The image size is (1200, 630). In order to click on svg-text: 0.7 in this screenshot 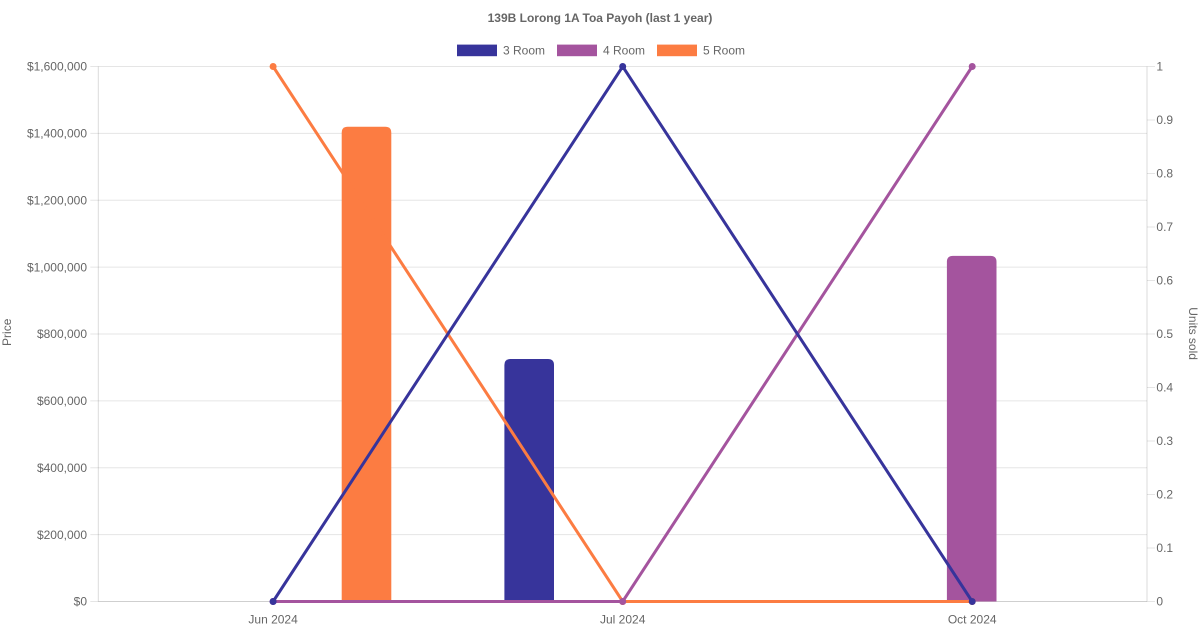, I will do `click(1164, 227)`.